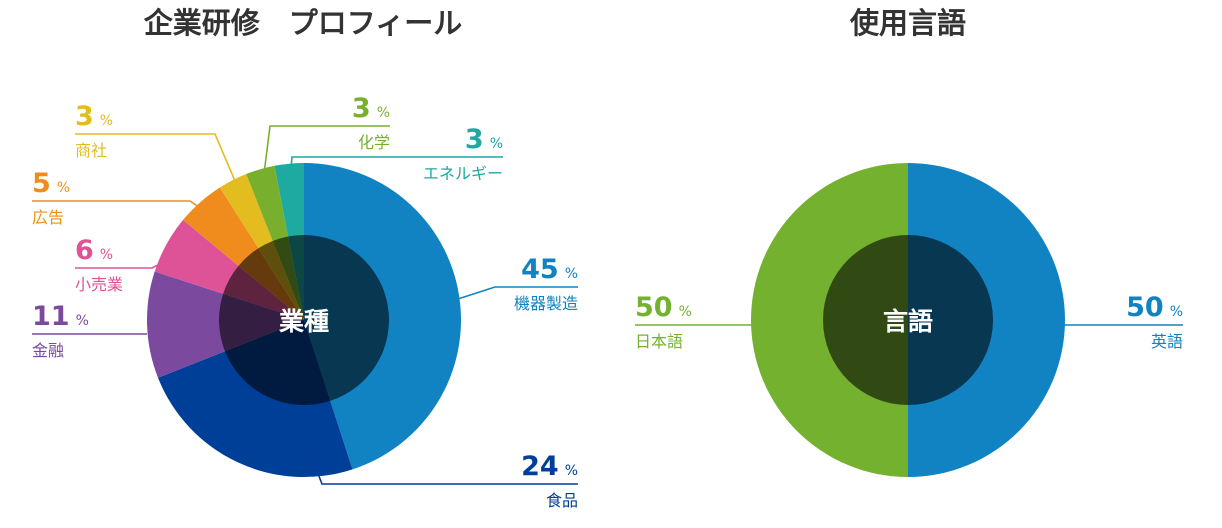  I want to click on language-center-label: 言語, so click(908, 321).